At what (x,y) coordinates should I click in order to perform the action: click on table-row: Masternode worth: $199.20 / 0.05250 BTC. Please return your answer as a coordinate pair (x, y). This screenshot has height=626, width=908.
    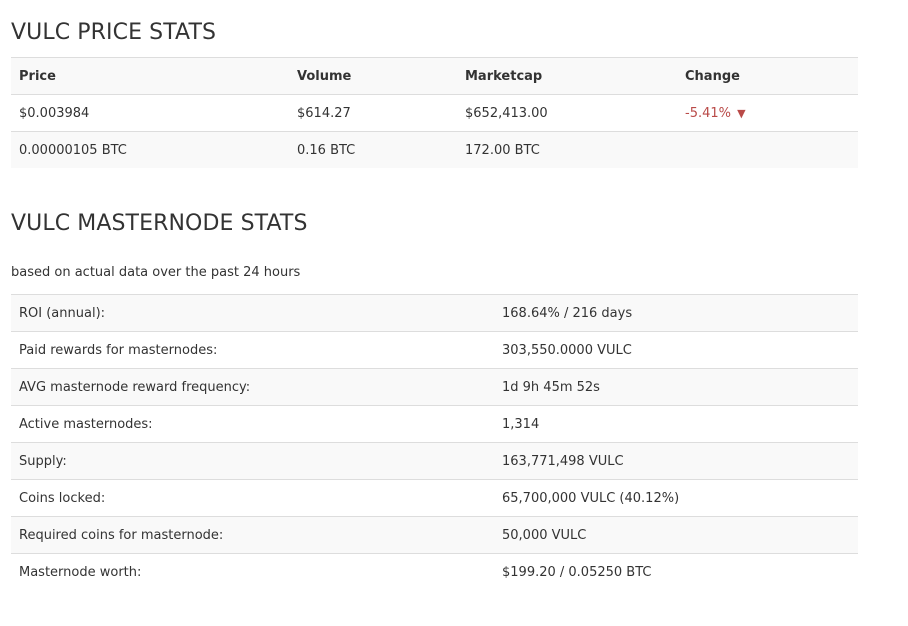
    Looking at the image, I should click on (434, 571).